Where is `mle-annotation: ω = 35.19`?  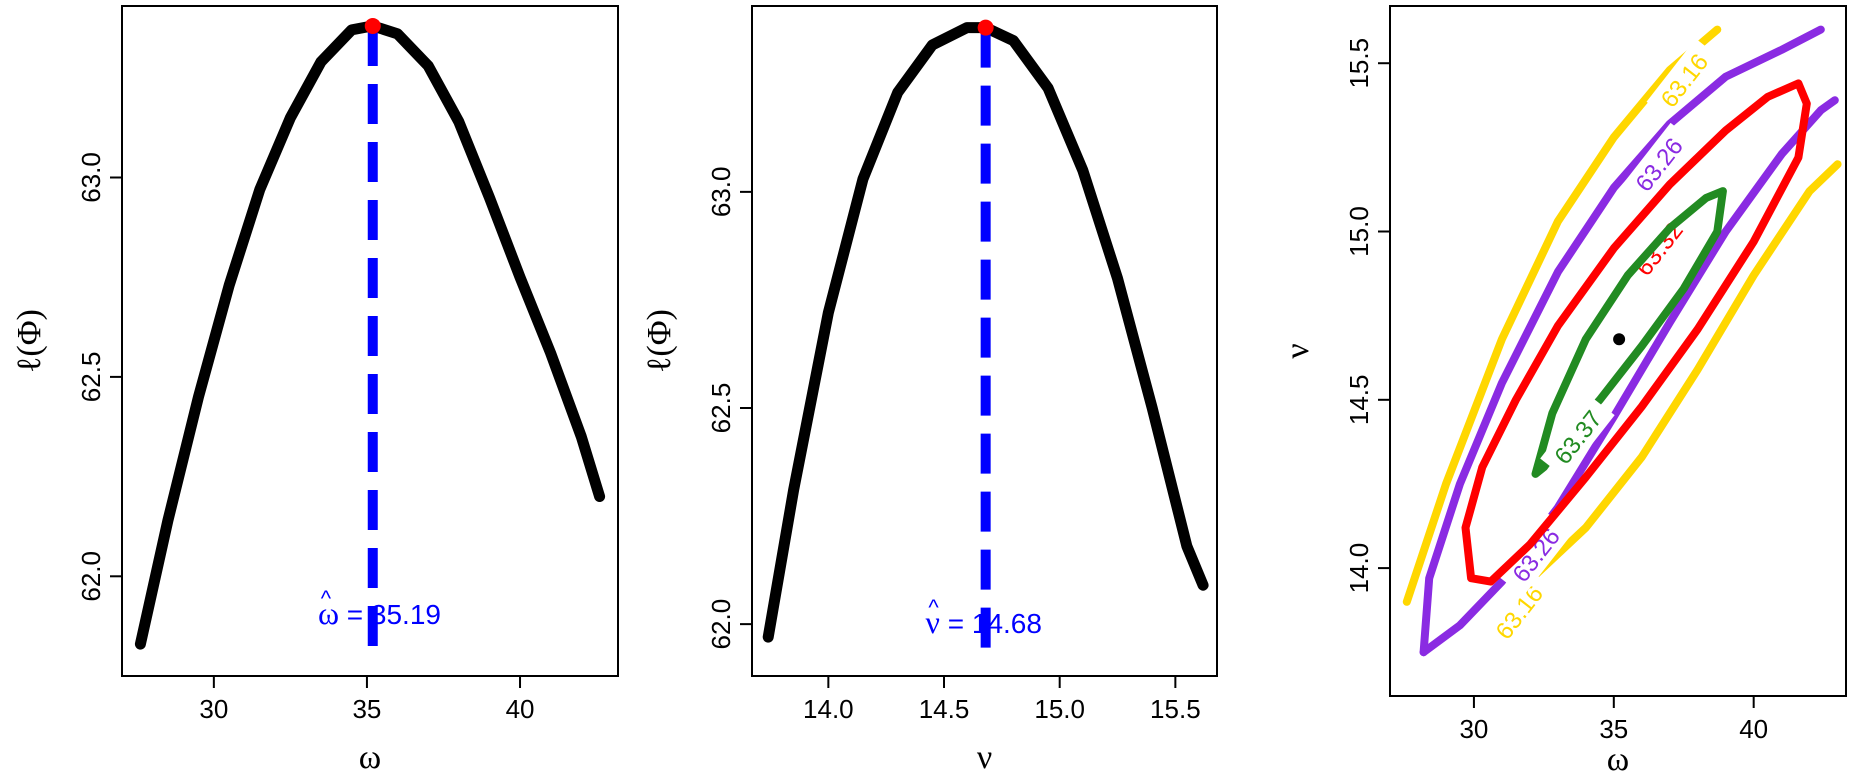
mle-annotation: ω = 35.19 is located at coordinates (379, 613).